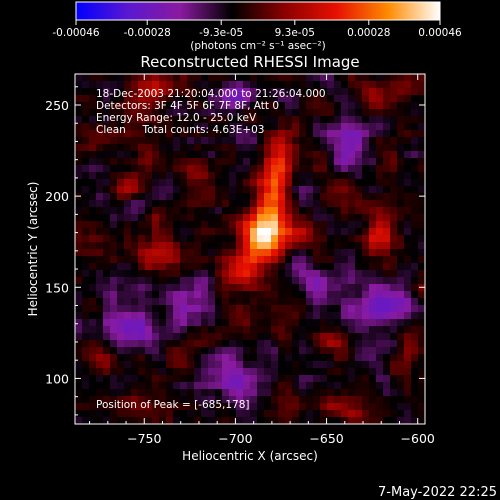  What do you see at coordinates (326, 438) in the screenshot?
I see `x-tick-label: −650` at bounding box center [326, 438].